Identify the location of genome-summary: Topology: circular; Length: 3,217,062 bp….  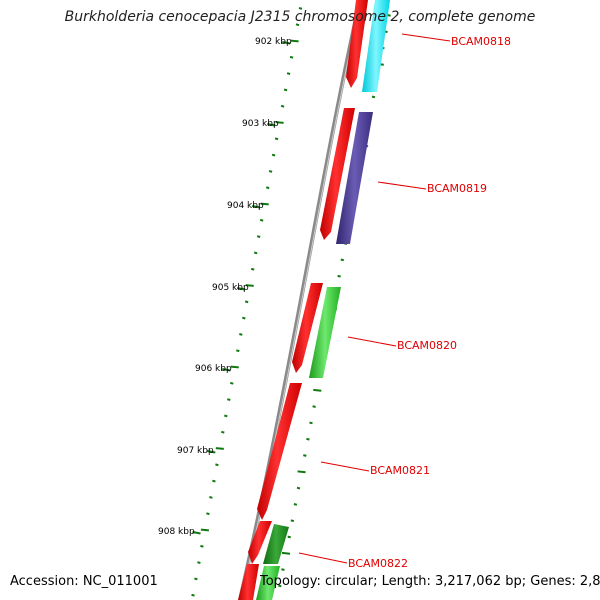
(430, 581).